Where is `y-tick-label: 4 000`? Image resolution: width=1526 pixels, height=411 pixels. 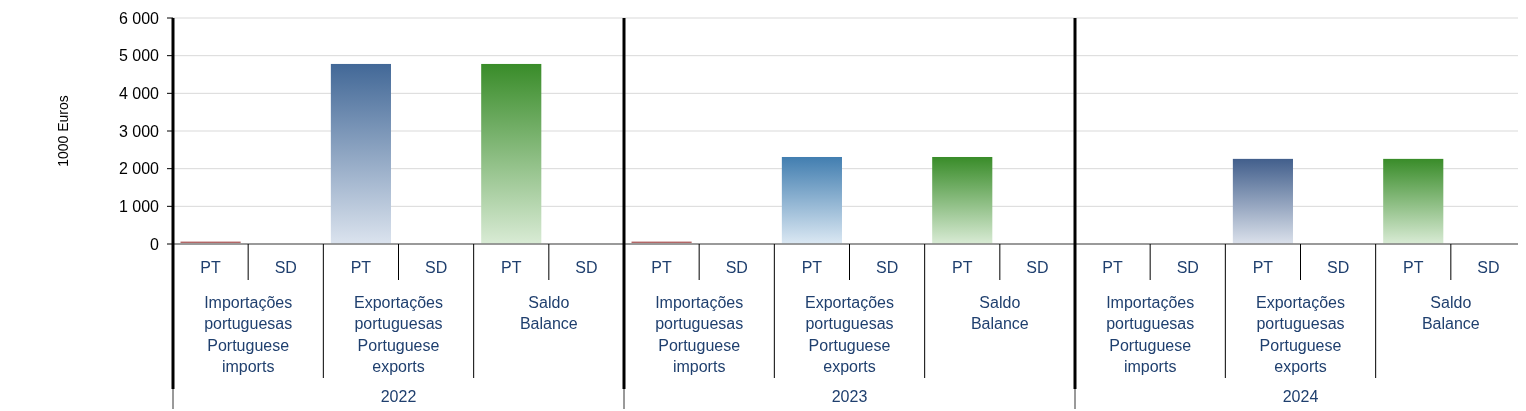
y-tick-label: 4 000 is located at coordinates (139, 93).